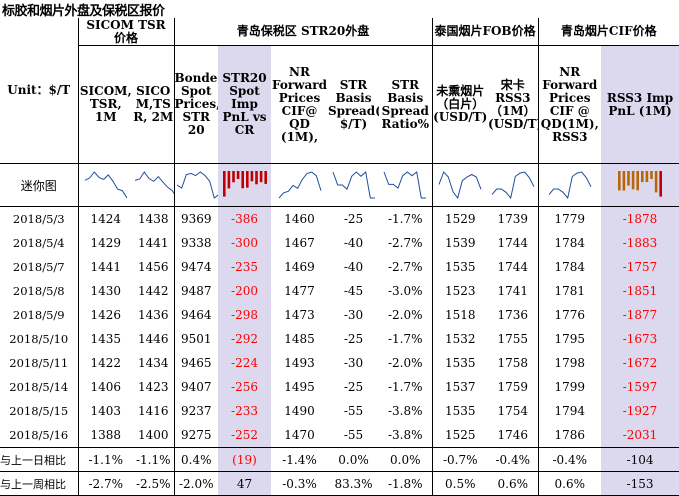  What do you see at coordinates (608, 32) in the screenshot?
I see `group-cif: 青岛烟片CIF价格` at bounding box center [608, 32].